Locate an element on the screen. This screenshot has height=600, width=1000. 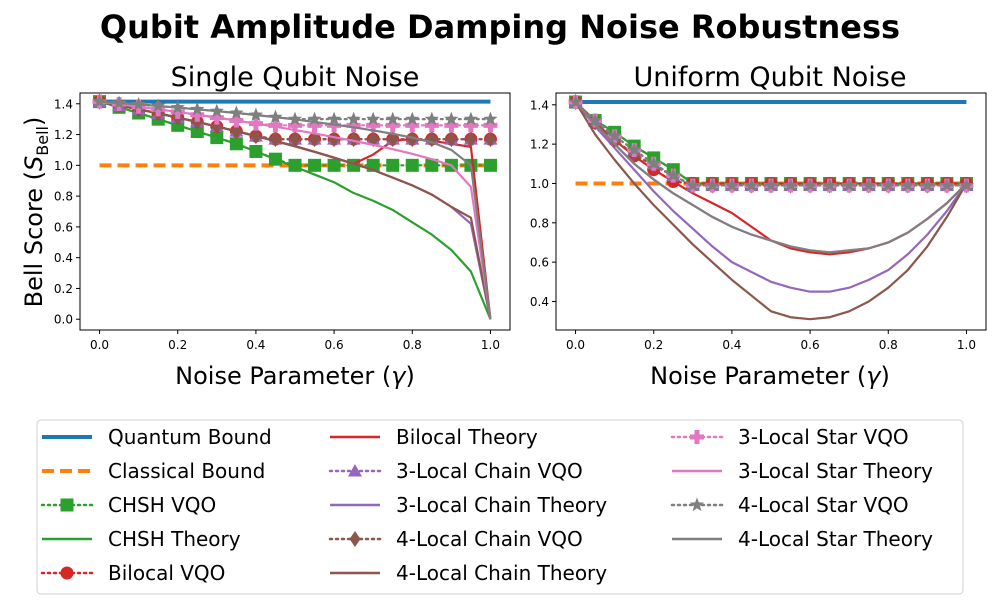
panel-title-single-qubit: Single Qubit Noise is located at coordinates (295, 77).